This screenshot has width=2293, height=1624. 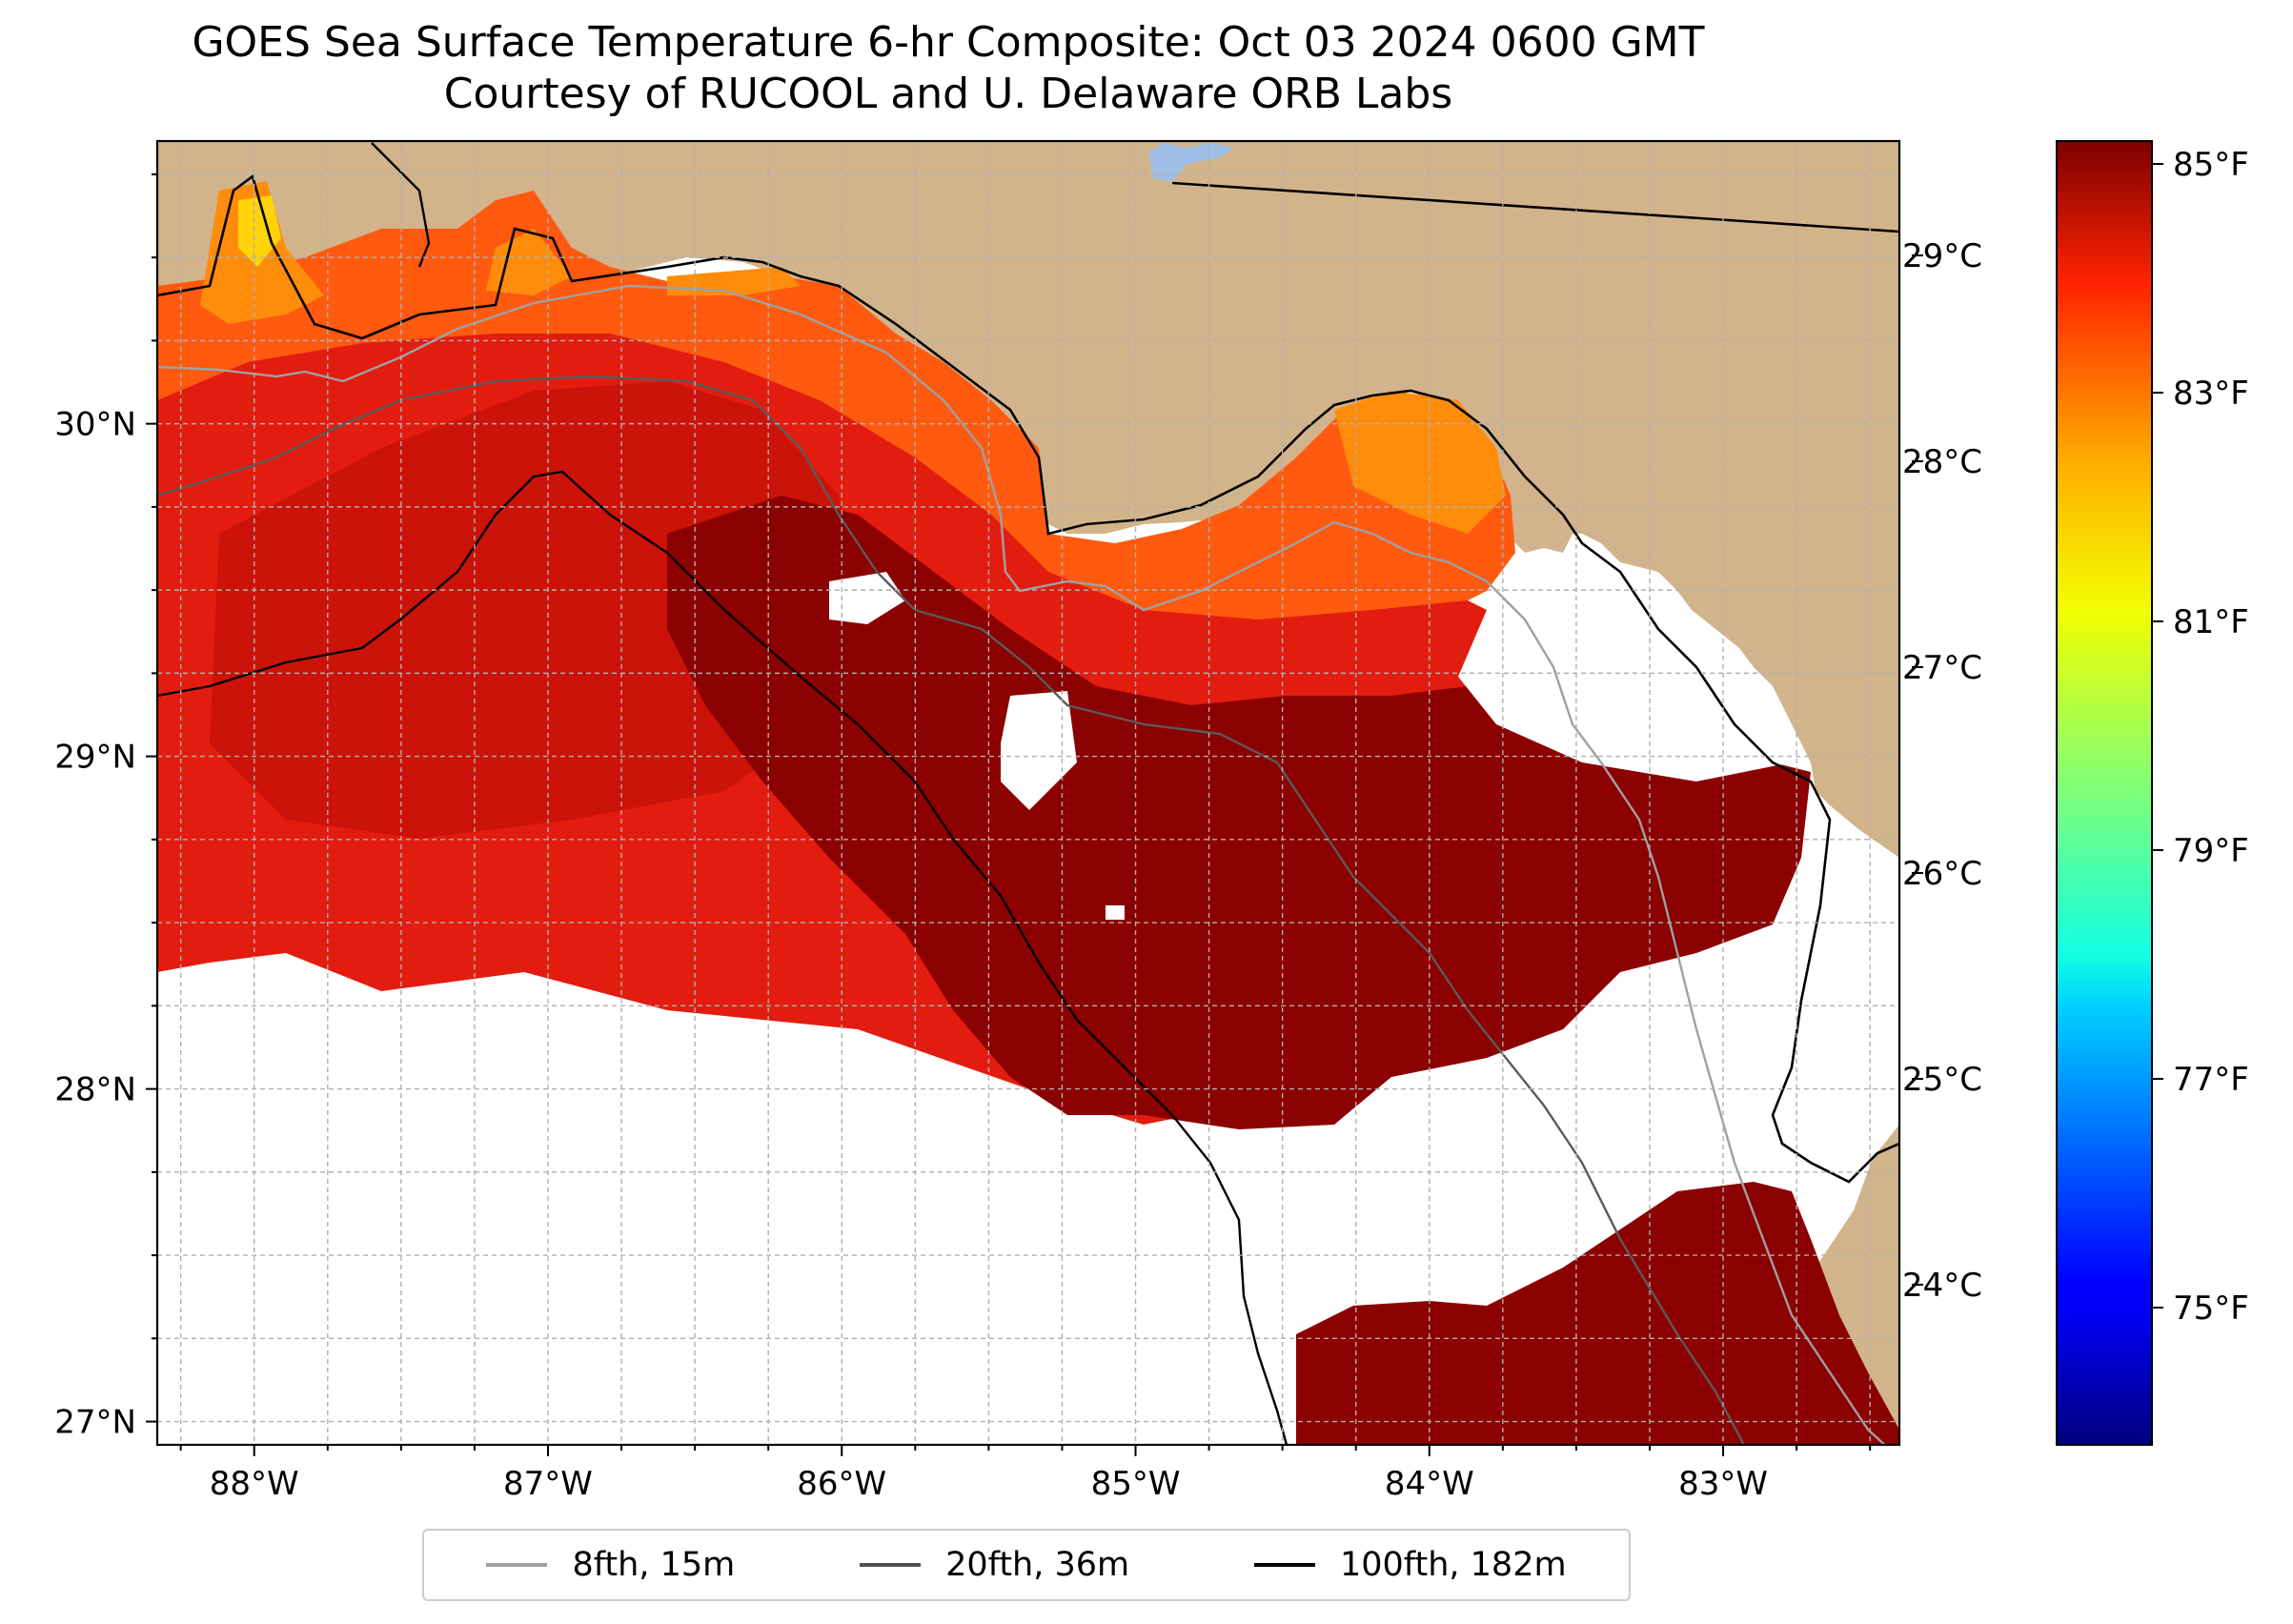 I want to click on inland-border, so click(x=401, y=205).